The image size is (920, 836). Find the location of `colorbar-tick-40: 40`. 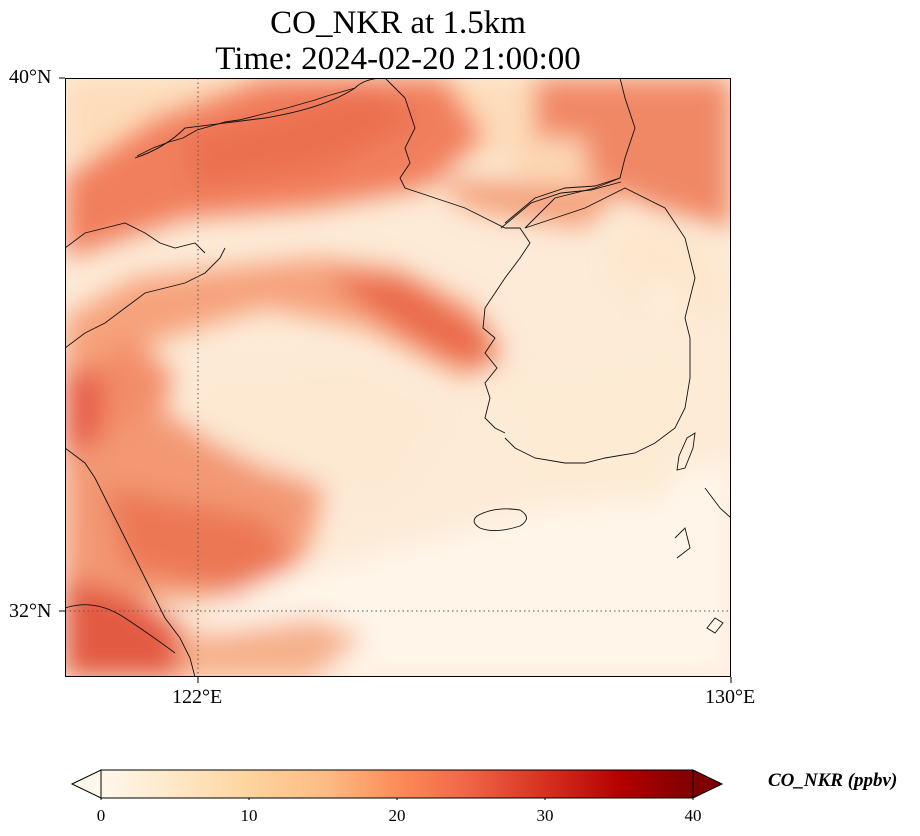

colorbar-tick-40: 40 is located at coordinates (693, 815).